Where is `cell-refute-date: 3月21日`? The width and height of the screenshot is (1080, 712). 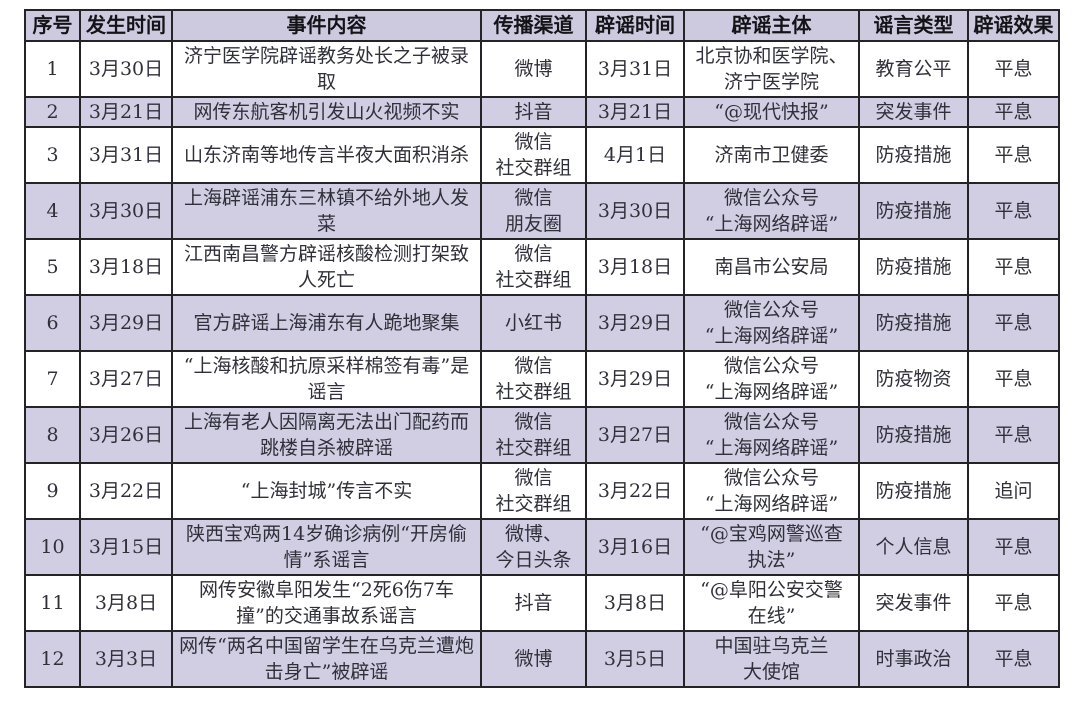
cell-refute-date: 3月21日 is located at coordinates (635, 112).